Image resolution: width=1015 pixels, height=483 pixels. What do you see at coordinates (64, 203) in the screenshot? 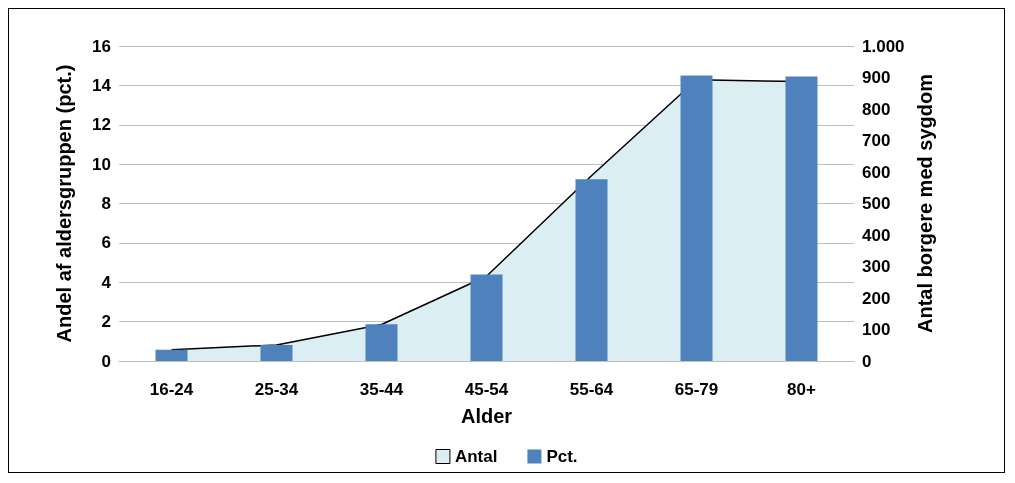
I see `y-axis-title: Andel af aldersgruppen (pct.)` at bounding box center [64, 203].